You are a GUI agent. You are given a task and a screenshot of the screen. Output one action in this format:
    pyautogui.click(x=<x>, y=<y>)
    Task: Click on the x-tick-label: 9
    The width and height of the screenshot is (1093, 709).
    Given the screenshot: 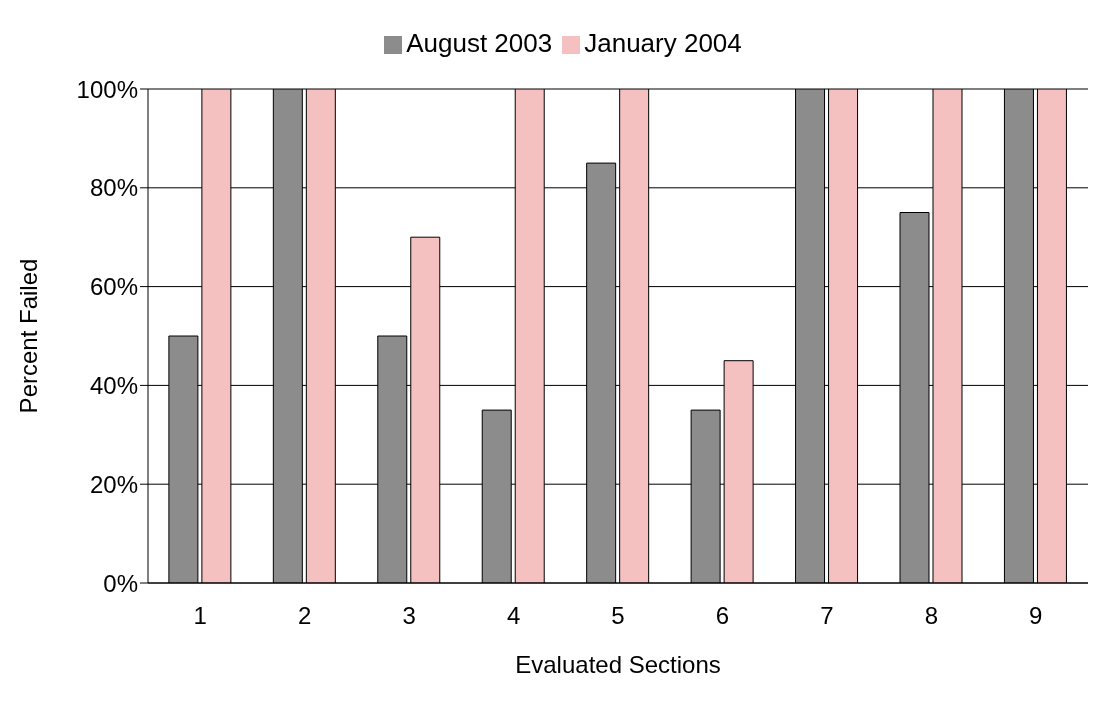 What is the action you would take?
    pyautogui.click(x=1036, y=616)
    